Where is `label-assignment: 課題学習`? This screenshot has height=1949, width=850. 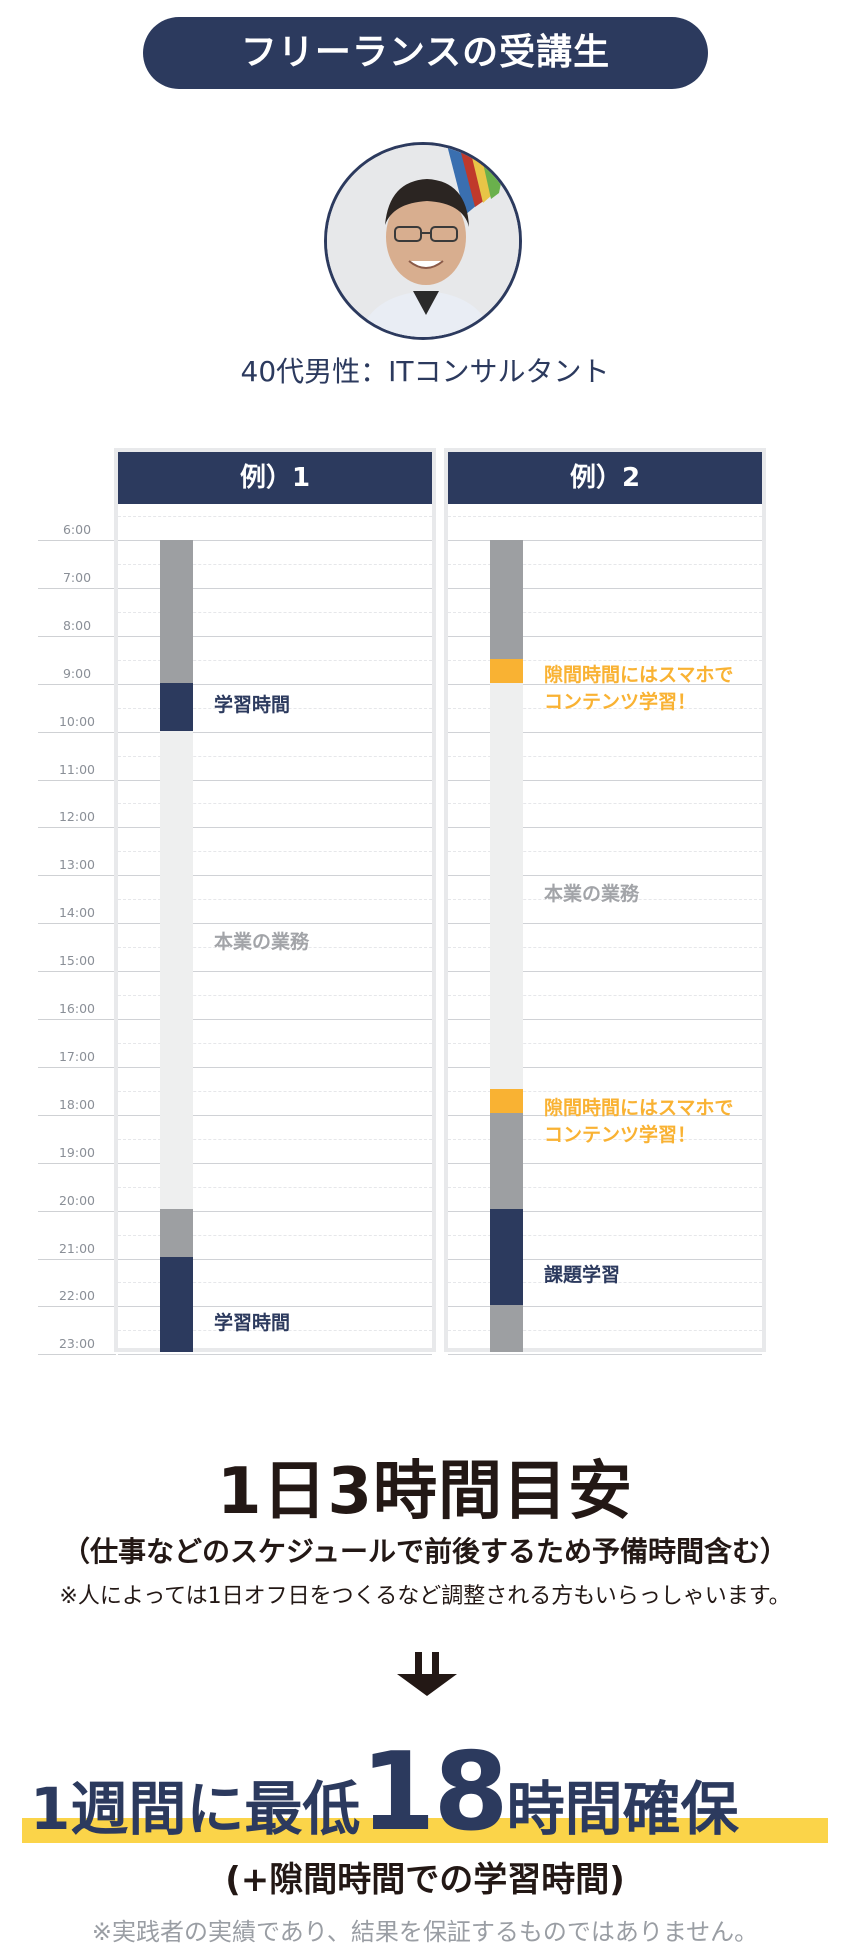 label-assignment: 課題学習 is located at coordinates (582, 1275).